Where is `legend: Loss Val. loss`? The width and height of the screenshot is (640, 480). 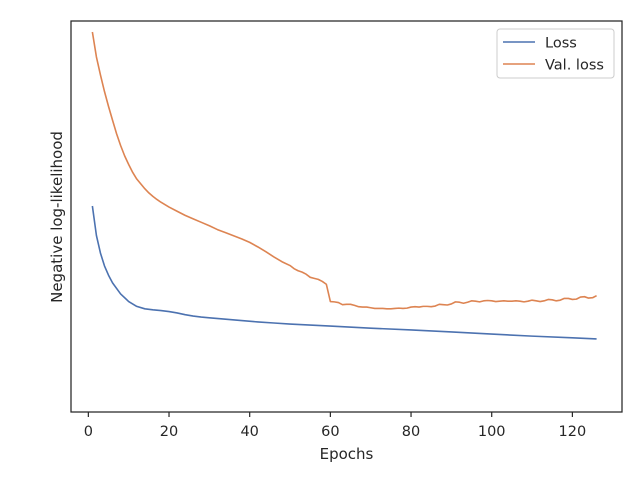 legend: Loss Val. loss is located at coordinates (555, 53).